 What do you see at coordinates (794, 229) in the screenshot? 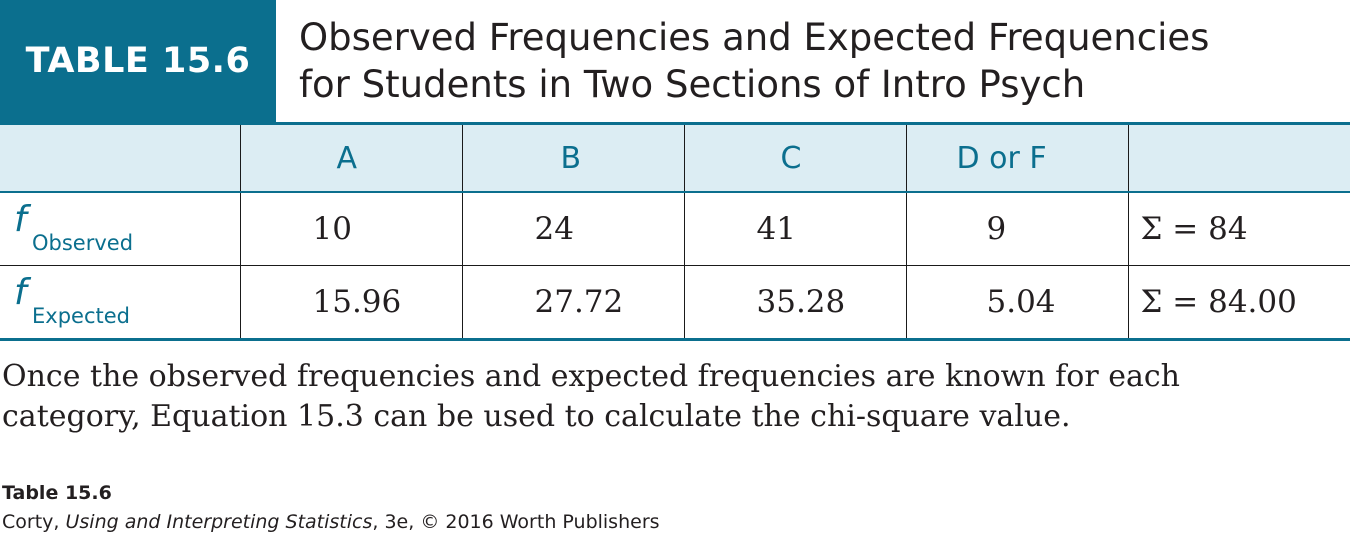
I see `cell-observed-c: 41` at bounding box center [794, 229].